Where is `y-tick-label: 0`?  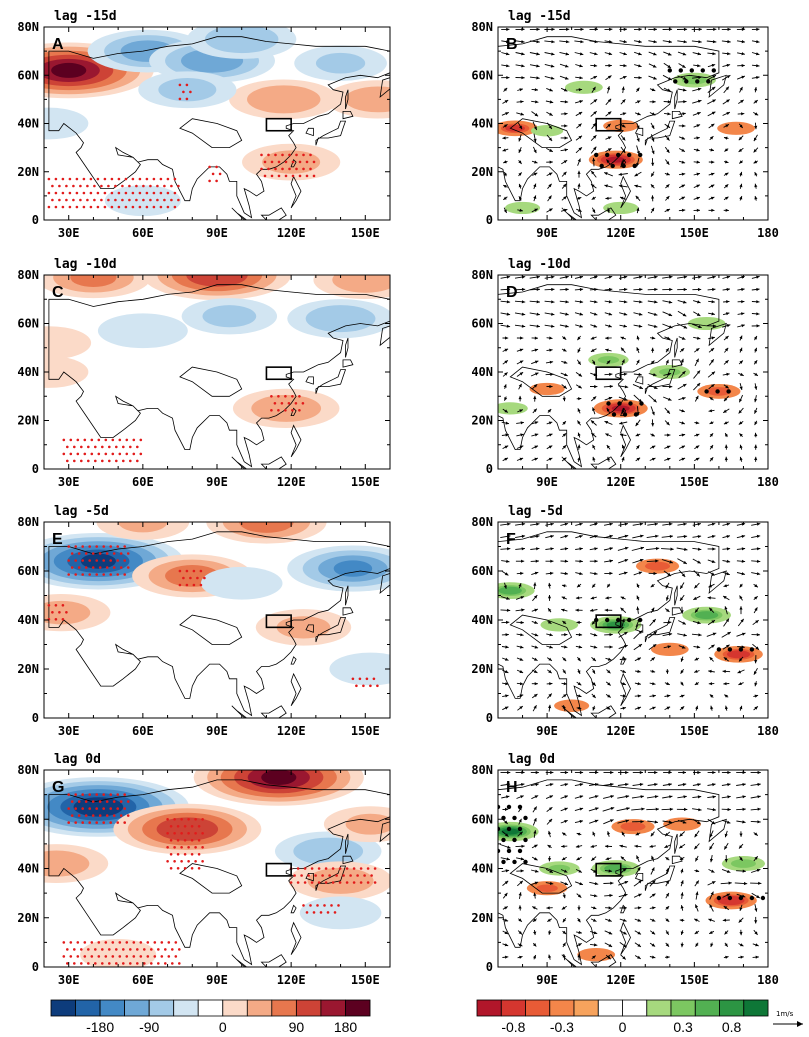
y-tick-label: 0 is located at coordinates (35, 469).